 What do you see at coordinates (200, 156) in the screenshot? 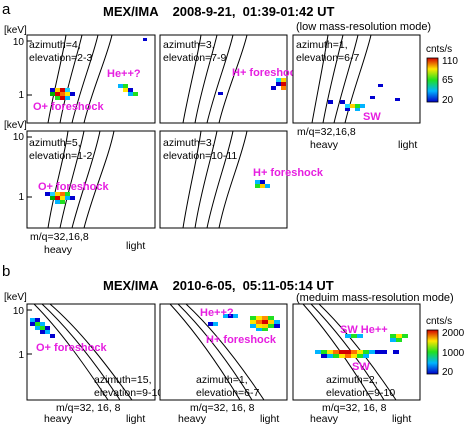
I see `a5-elevation: elevation=10-11` at bounding box center [200, 156].